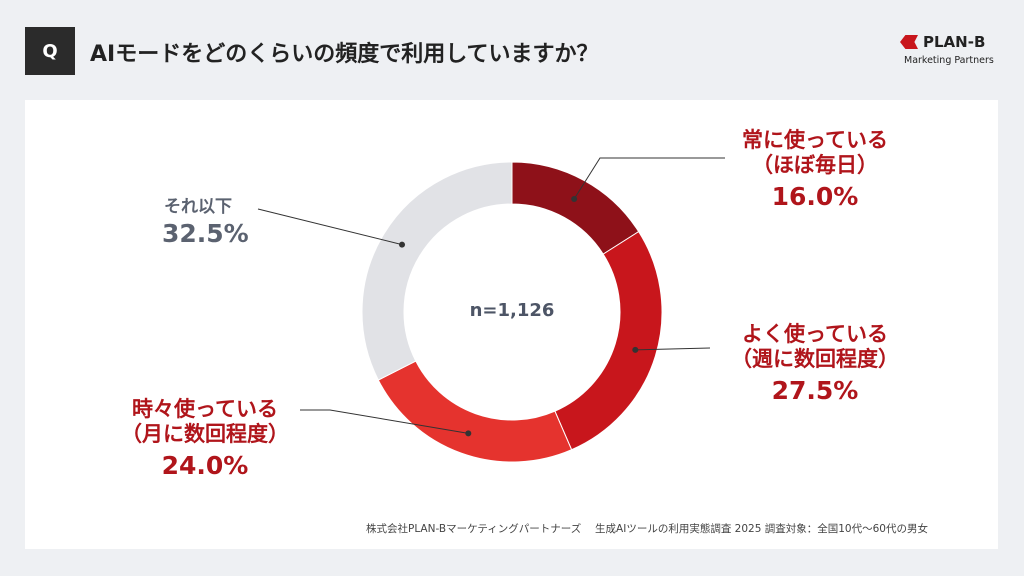 The image size is (1024, 576). What do you see at coordinates (205, 466) in the screenshot?
I see `label-monthly-value: 24.0%` at bounding box center [205, 466].